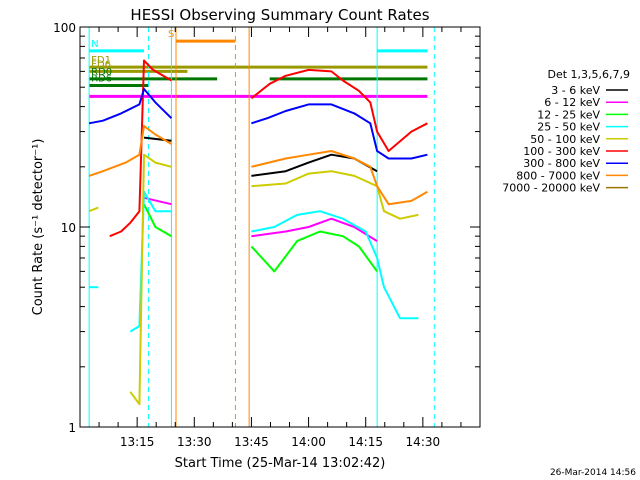 Image resolution: width=640 pixels, height=480 pixels. I want to click on segment-bars: NSFD1FD6RD0RD6, so click(258, 63).